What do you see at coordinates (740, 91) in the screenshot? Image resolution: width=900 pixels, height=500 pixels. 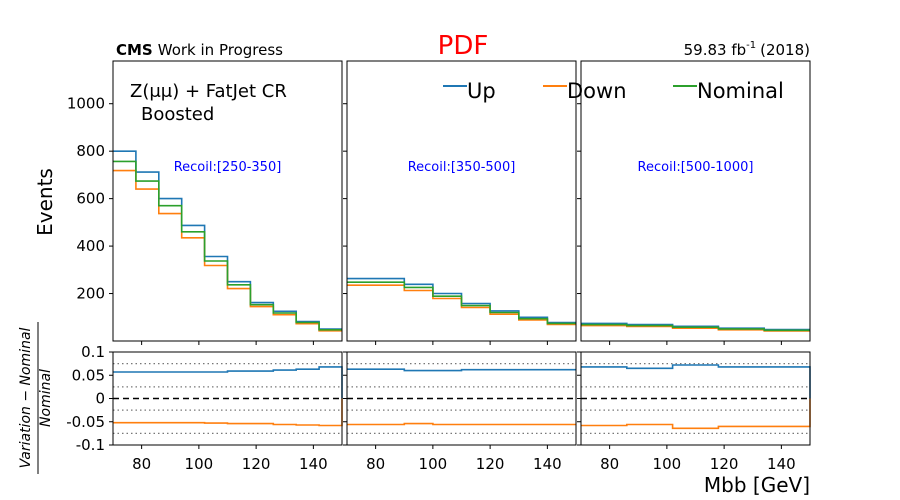 I see `legend-nominal-label: Nominal` at bounding box center [740, 91].